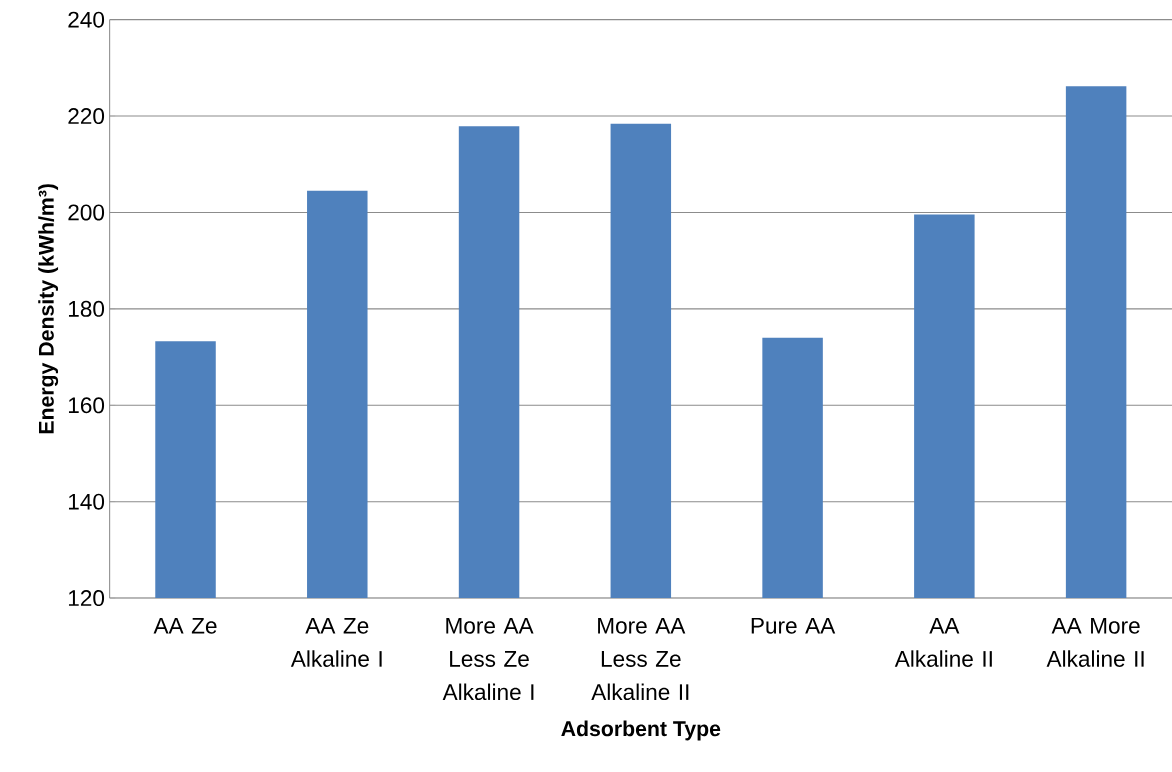  Describe the element at coordinates (1095, 642) in the screenshot. I see `x-tick-label: AA More Alkaline II` at that location.